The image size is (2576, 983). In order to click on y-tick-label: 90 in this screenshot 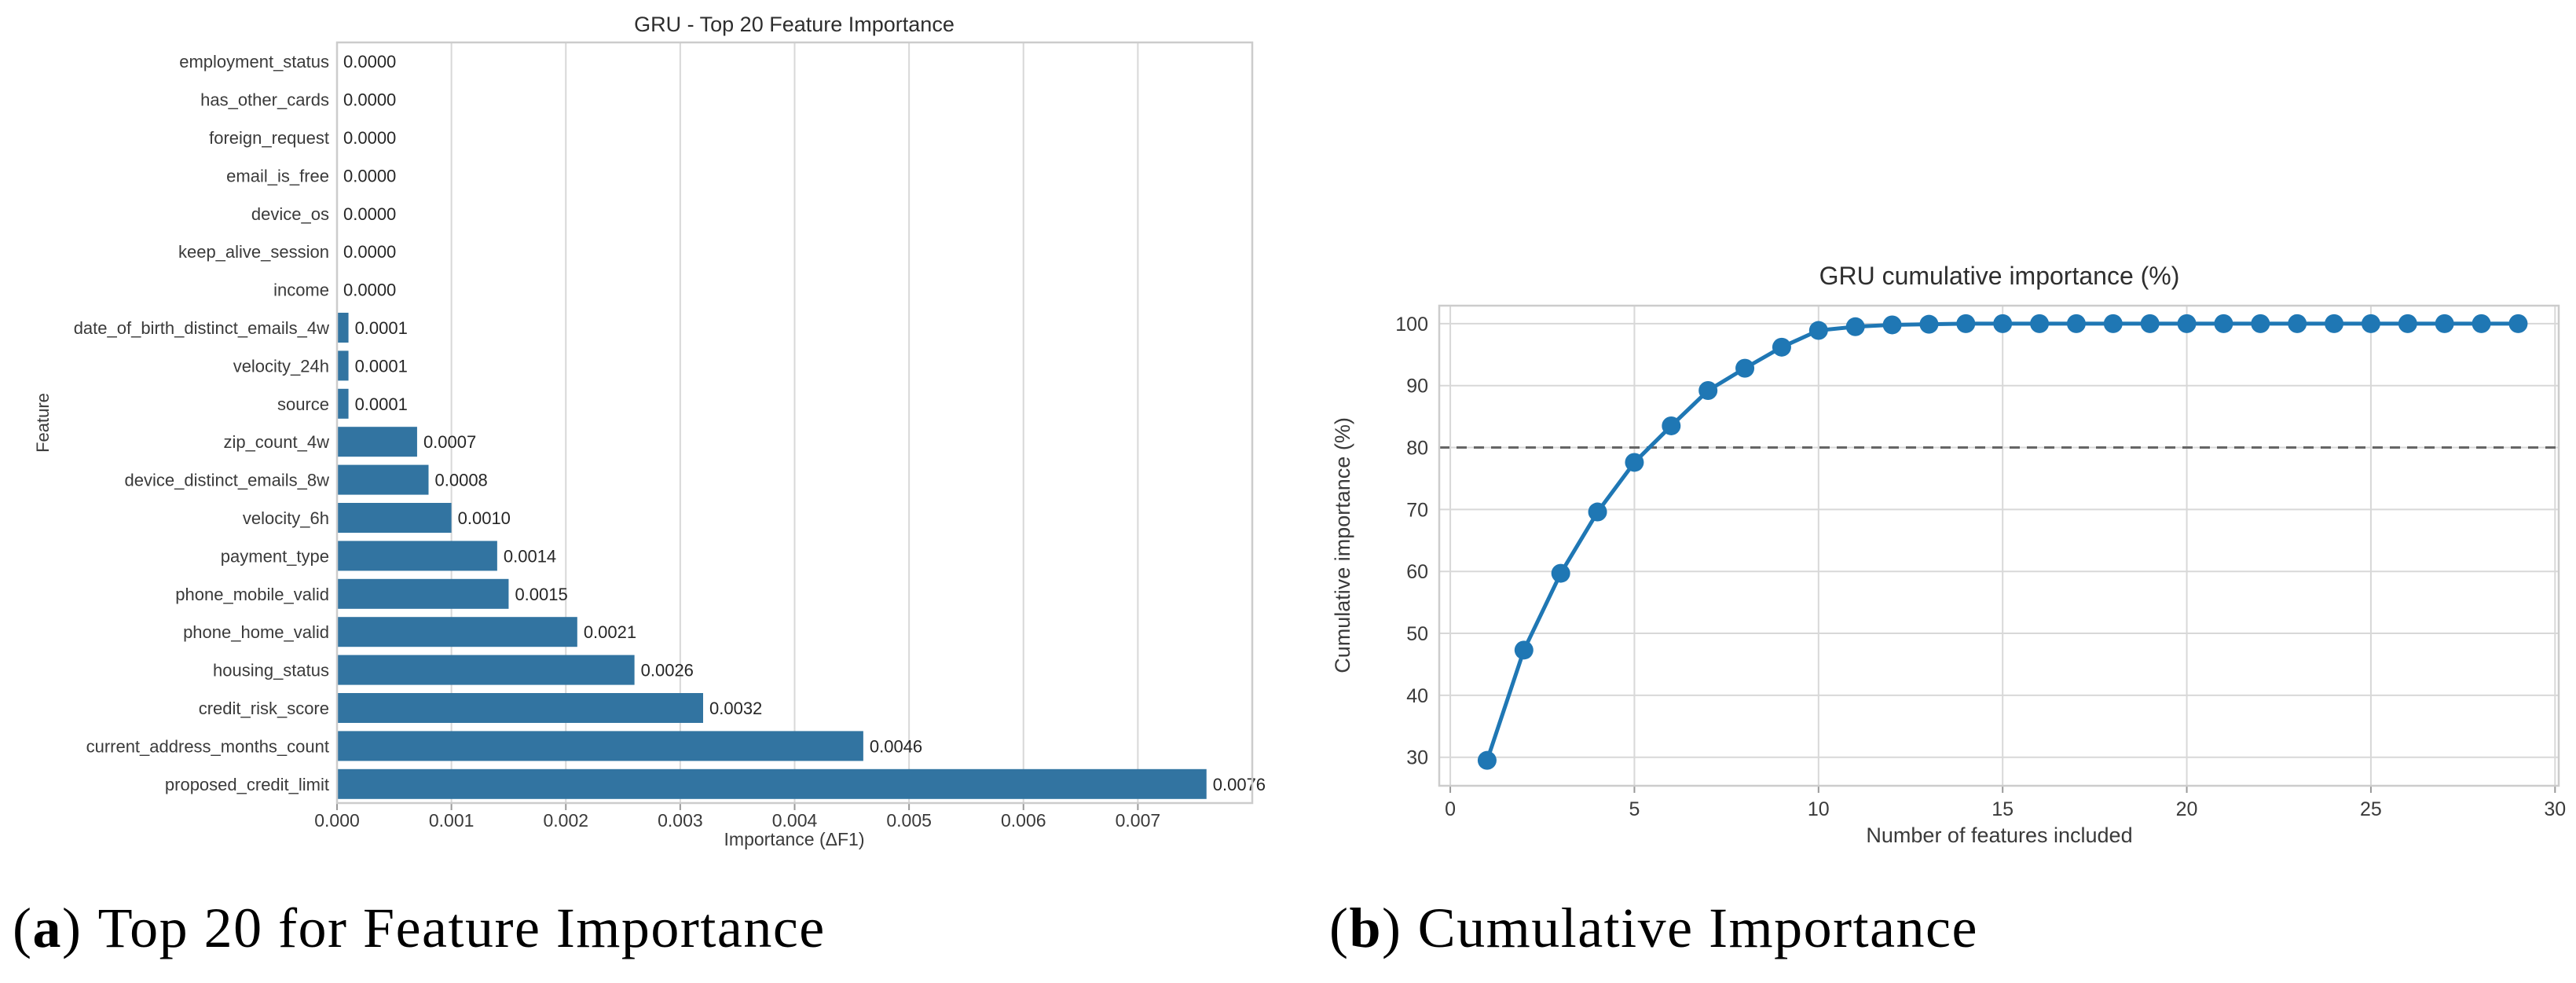, I will do `click(1417, 387)`.